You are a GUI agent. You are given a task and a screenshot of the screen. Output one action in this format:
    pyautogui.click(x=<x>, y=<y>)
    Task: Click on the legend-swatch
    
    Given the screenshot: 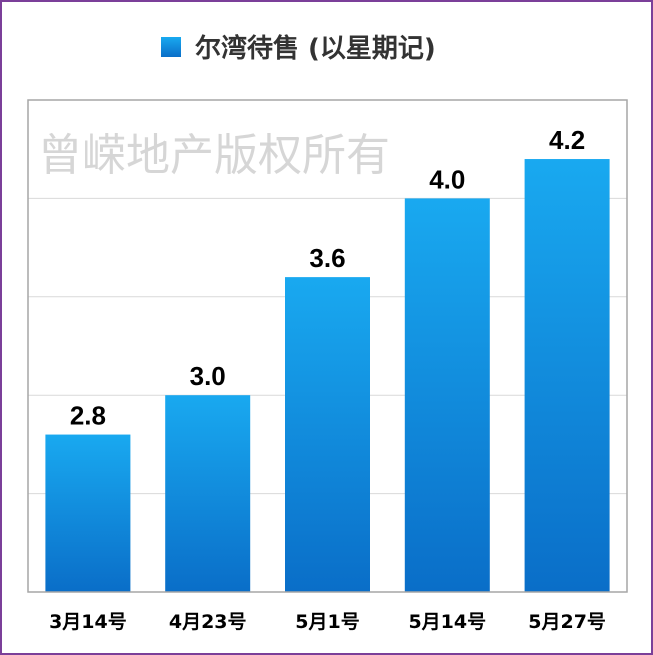 What is the action you would take?
    pyautogui.click(x=171, y=47)
    